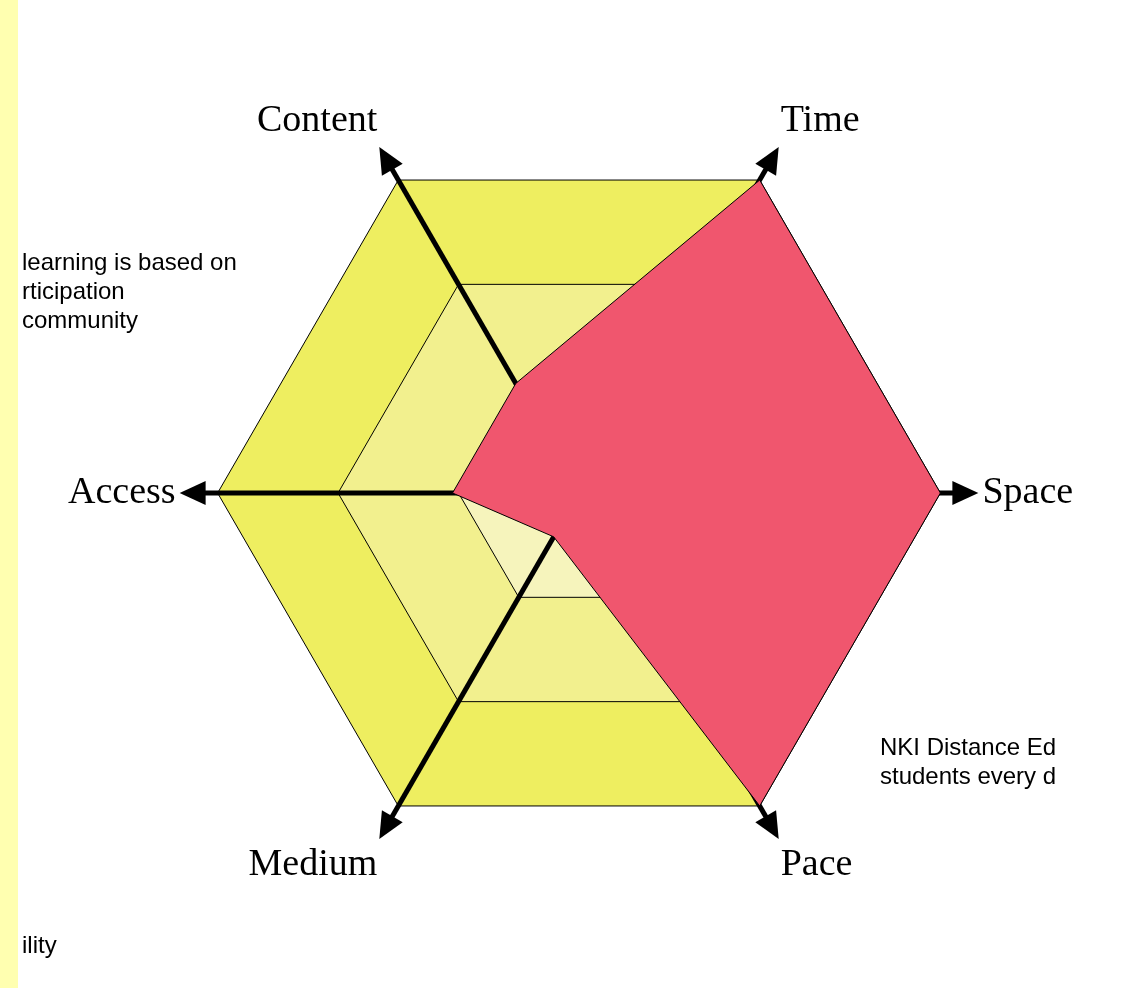  Describe the element at coordinates (1028, 489) in the screenshot. I see `spoke-label: Space` at that location.